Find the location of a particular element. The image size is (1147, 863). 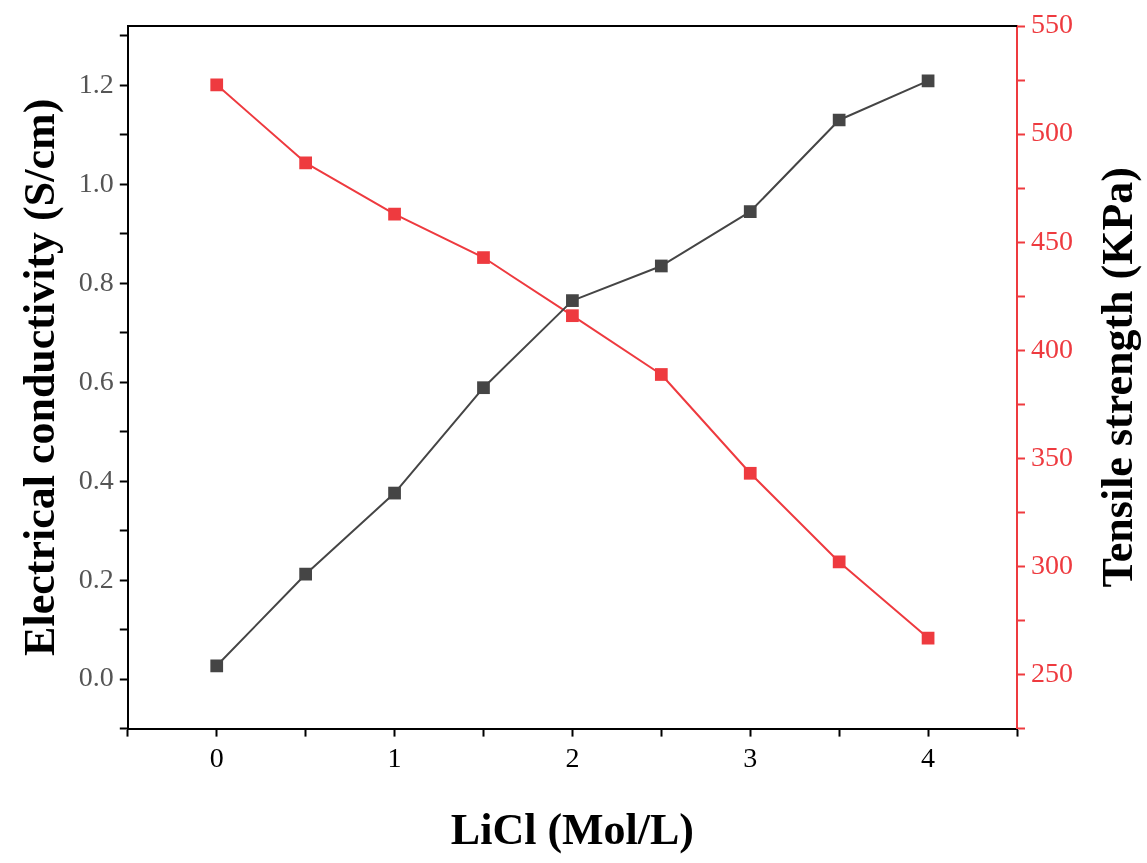

x-tick-label: 3 is located at coordinates (750, 757).